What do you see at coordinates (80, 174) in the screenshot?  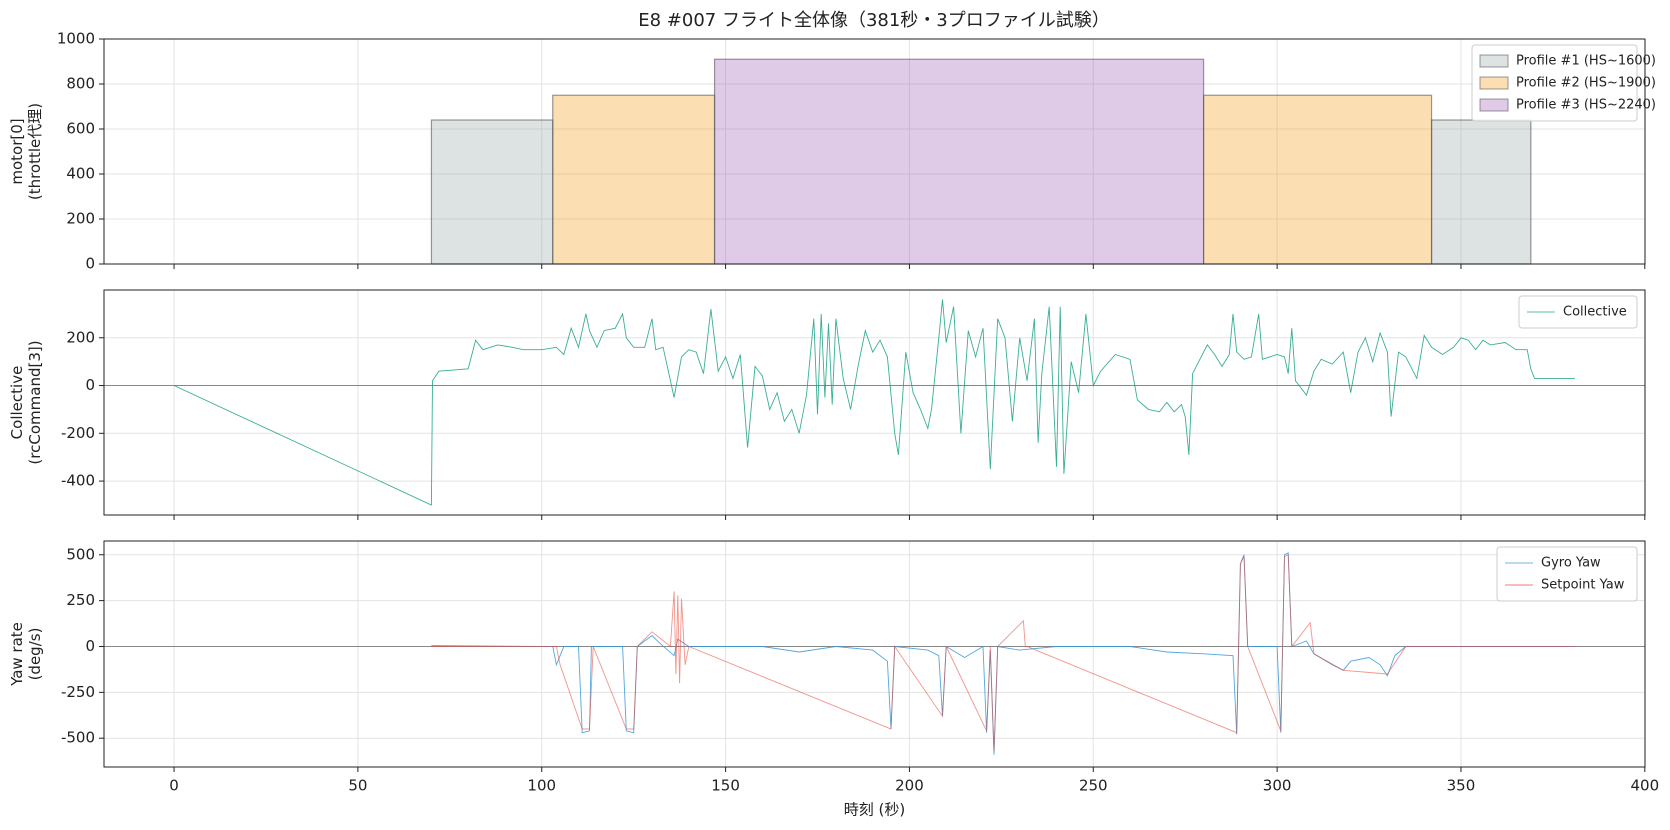 I see `y-tick-label: 400` at bounding box center [80, 174].